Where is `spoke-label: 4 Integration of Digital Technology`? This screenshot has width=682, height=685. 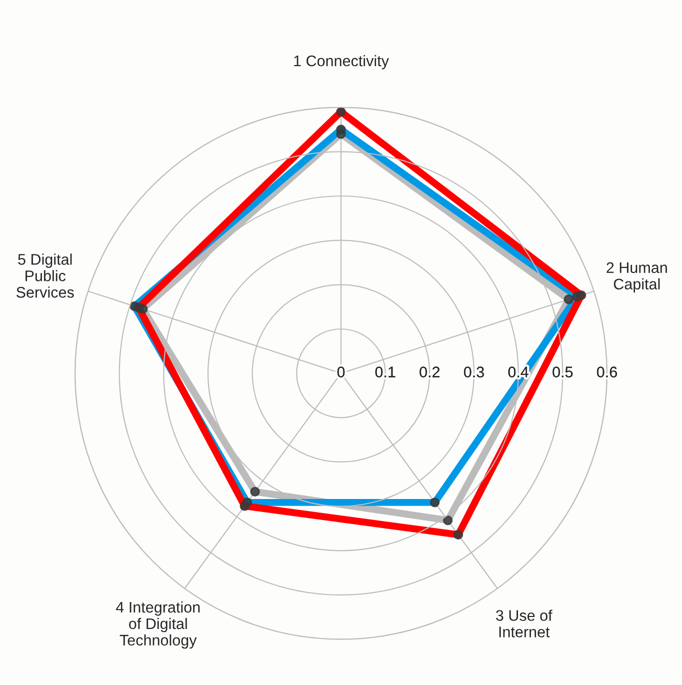
spoke-label: 4 Integration of Digital Technology is located at coordinates (158, 625).